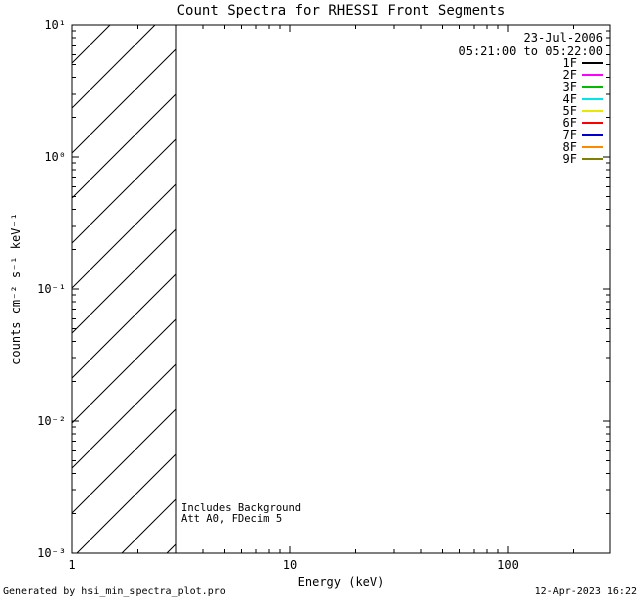 The width and height of the screenshot is (640, 600). Describe the element at coordinates (570, 123) in the screenshot. I see `legend-entry-label: 6F` at that location.